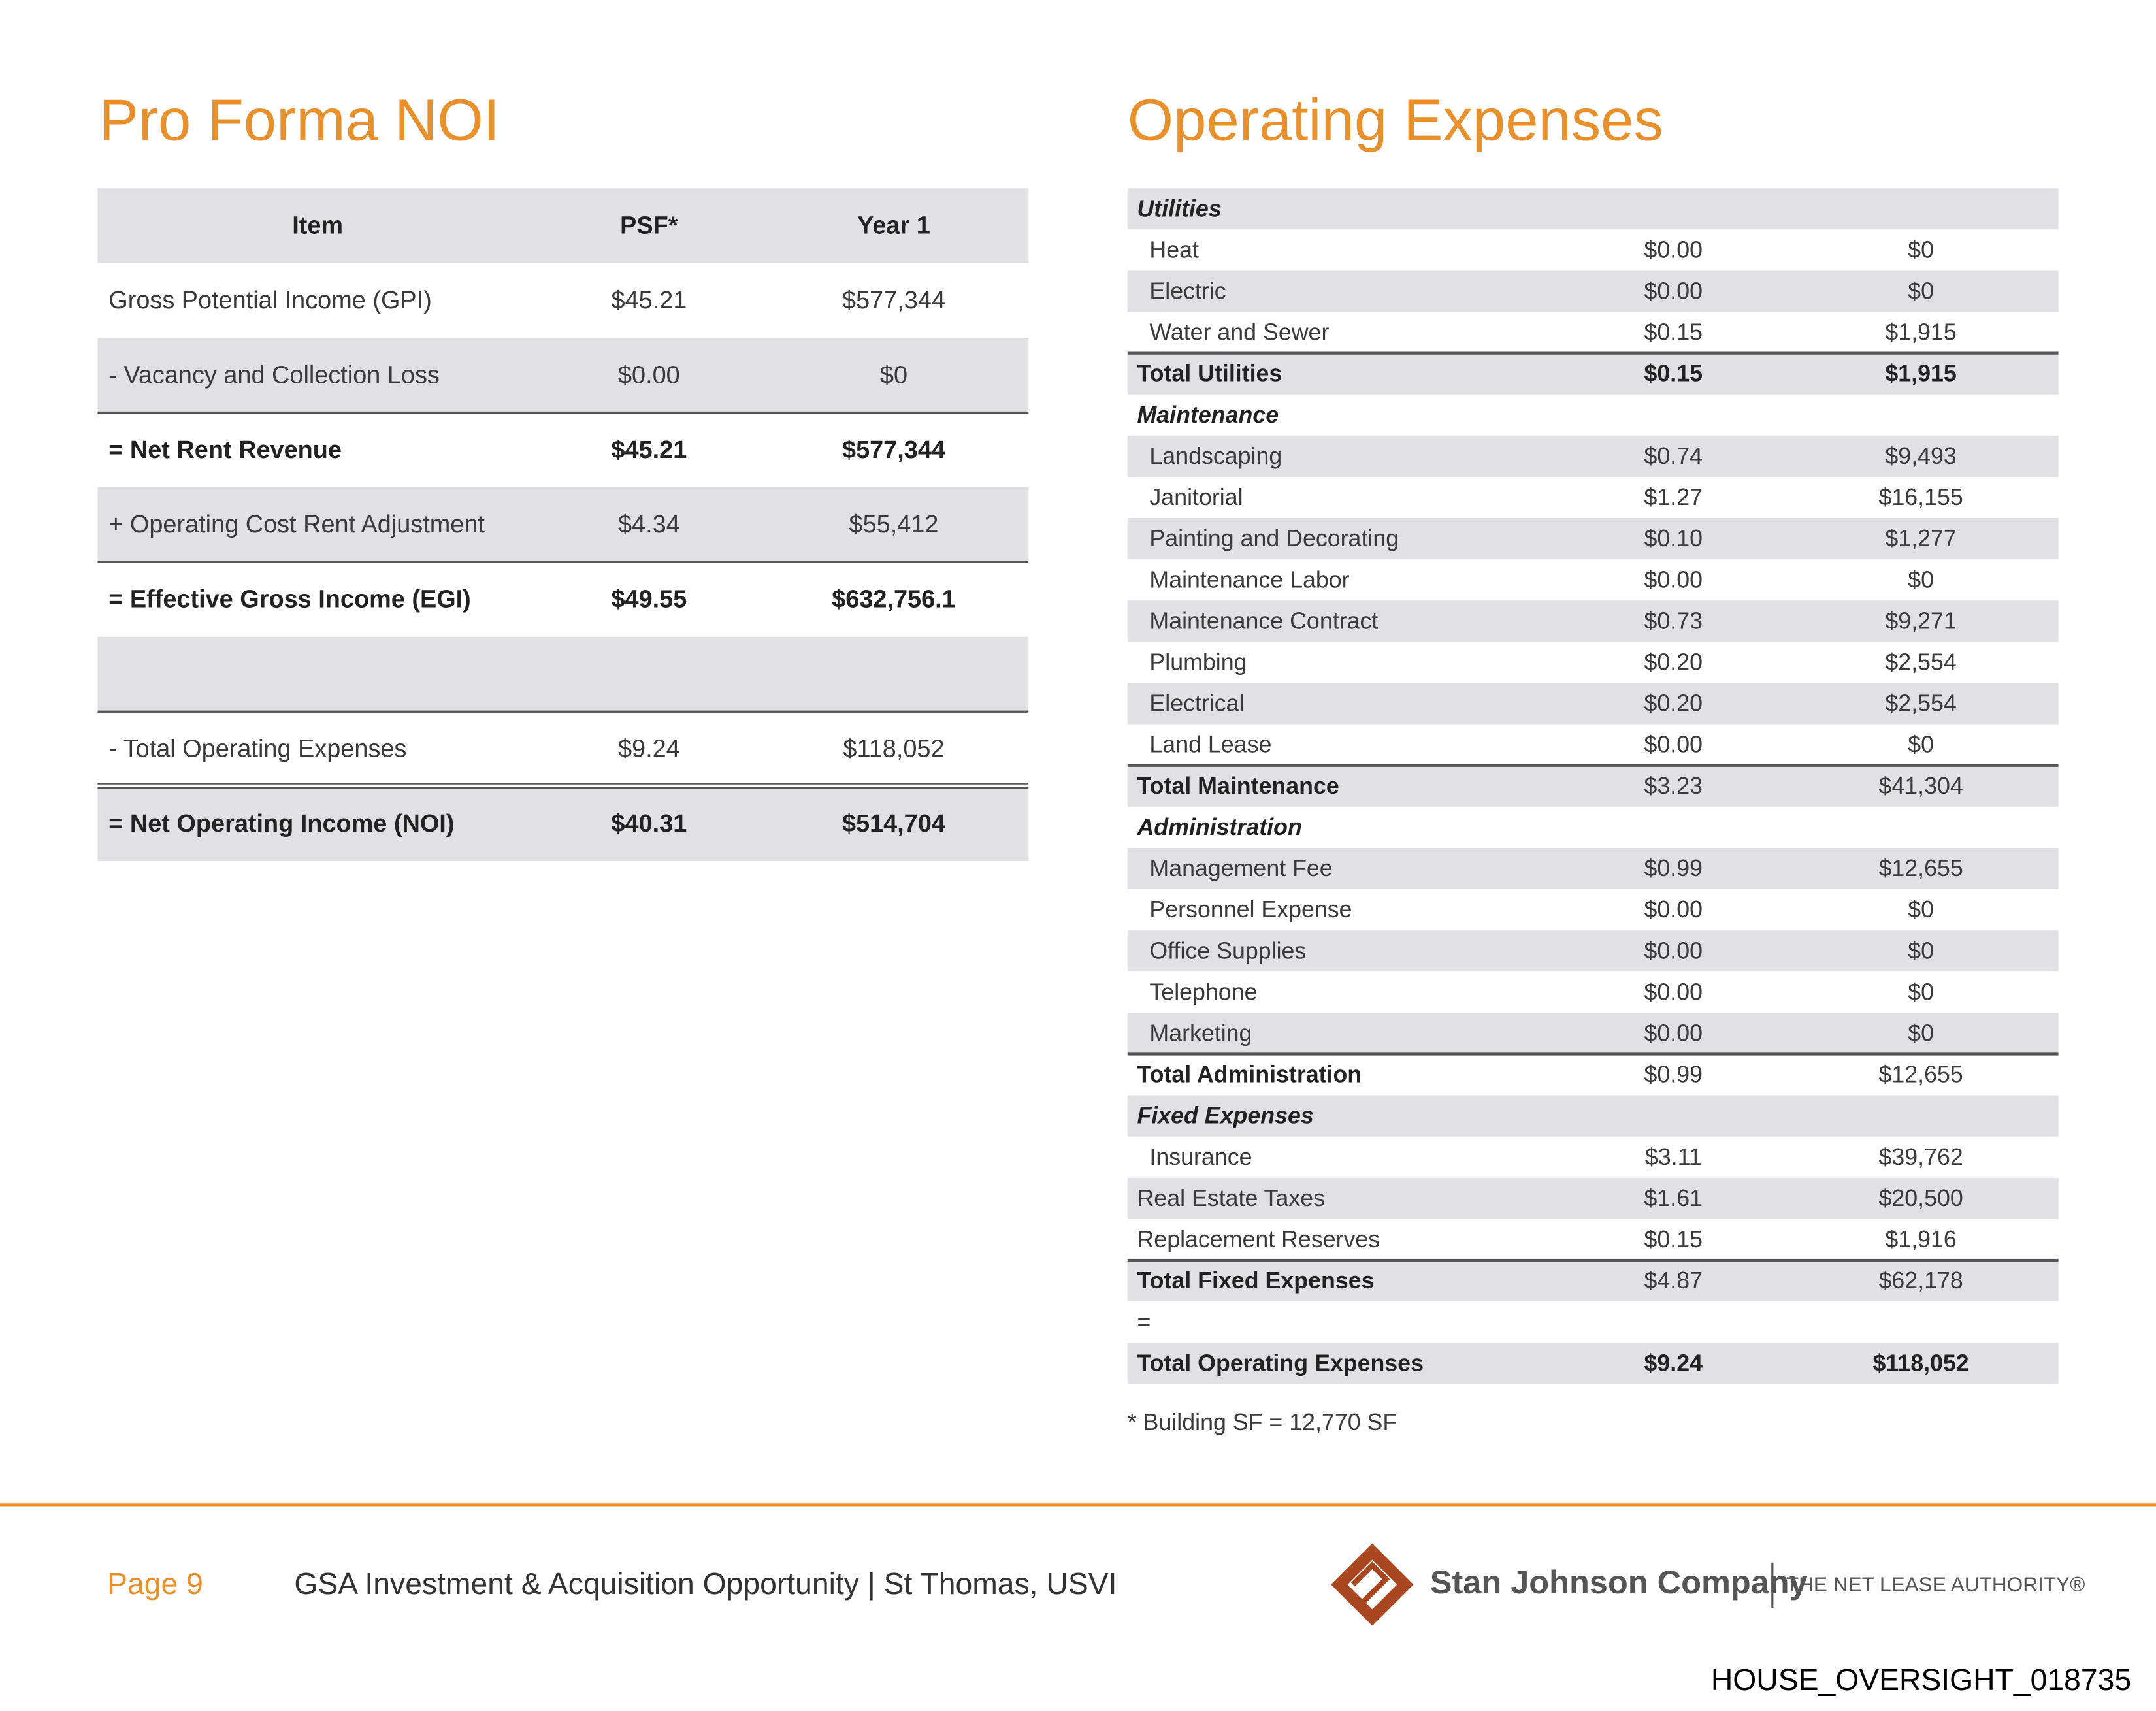  What do you see at coordinates (1198, 662) in the screenshot?
I see `row-label: Plumbing` at bounding box center [1198, 662].